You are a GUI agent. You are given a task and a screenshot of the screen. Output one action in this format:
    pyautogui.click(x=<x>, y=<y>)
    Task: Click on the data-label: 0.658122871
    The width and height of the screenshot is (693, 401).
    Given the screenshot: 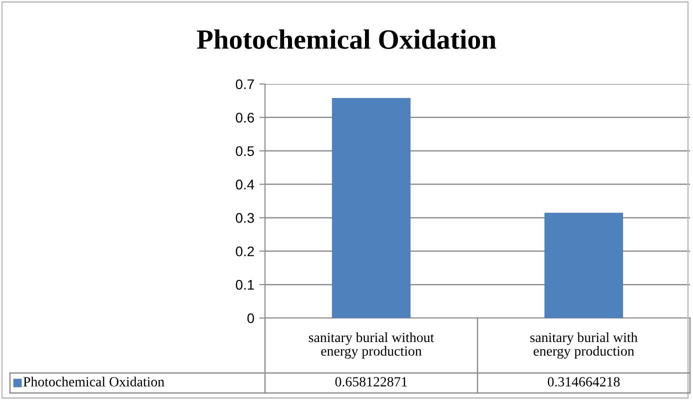 What is the action you would take?
    pyautogui.click(x=371, y=382)
    